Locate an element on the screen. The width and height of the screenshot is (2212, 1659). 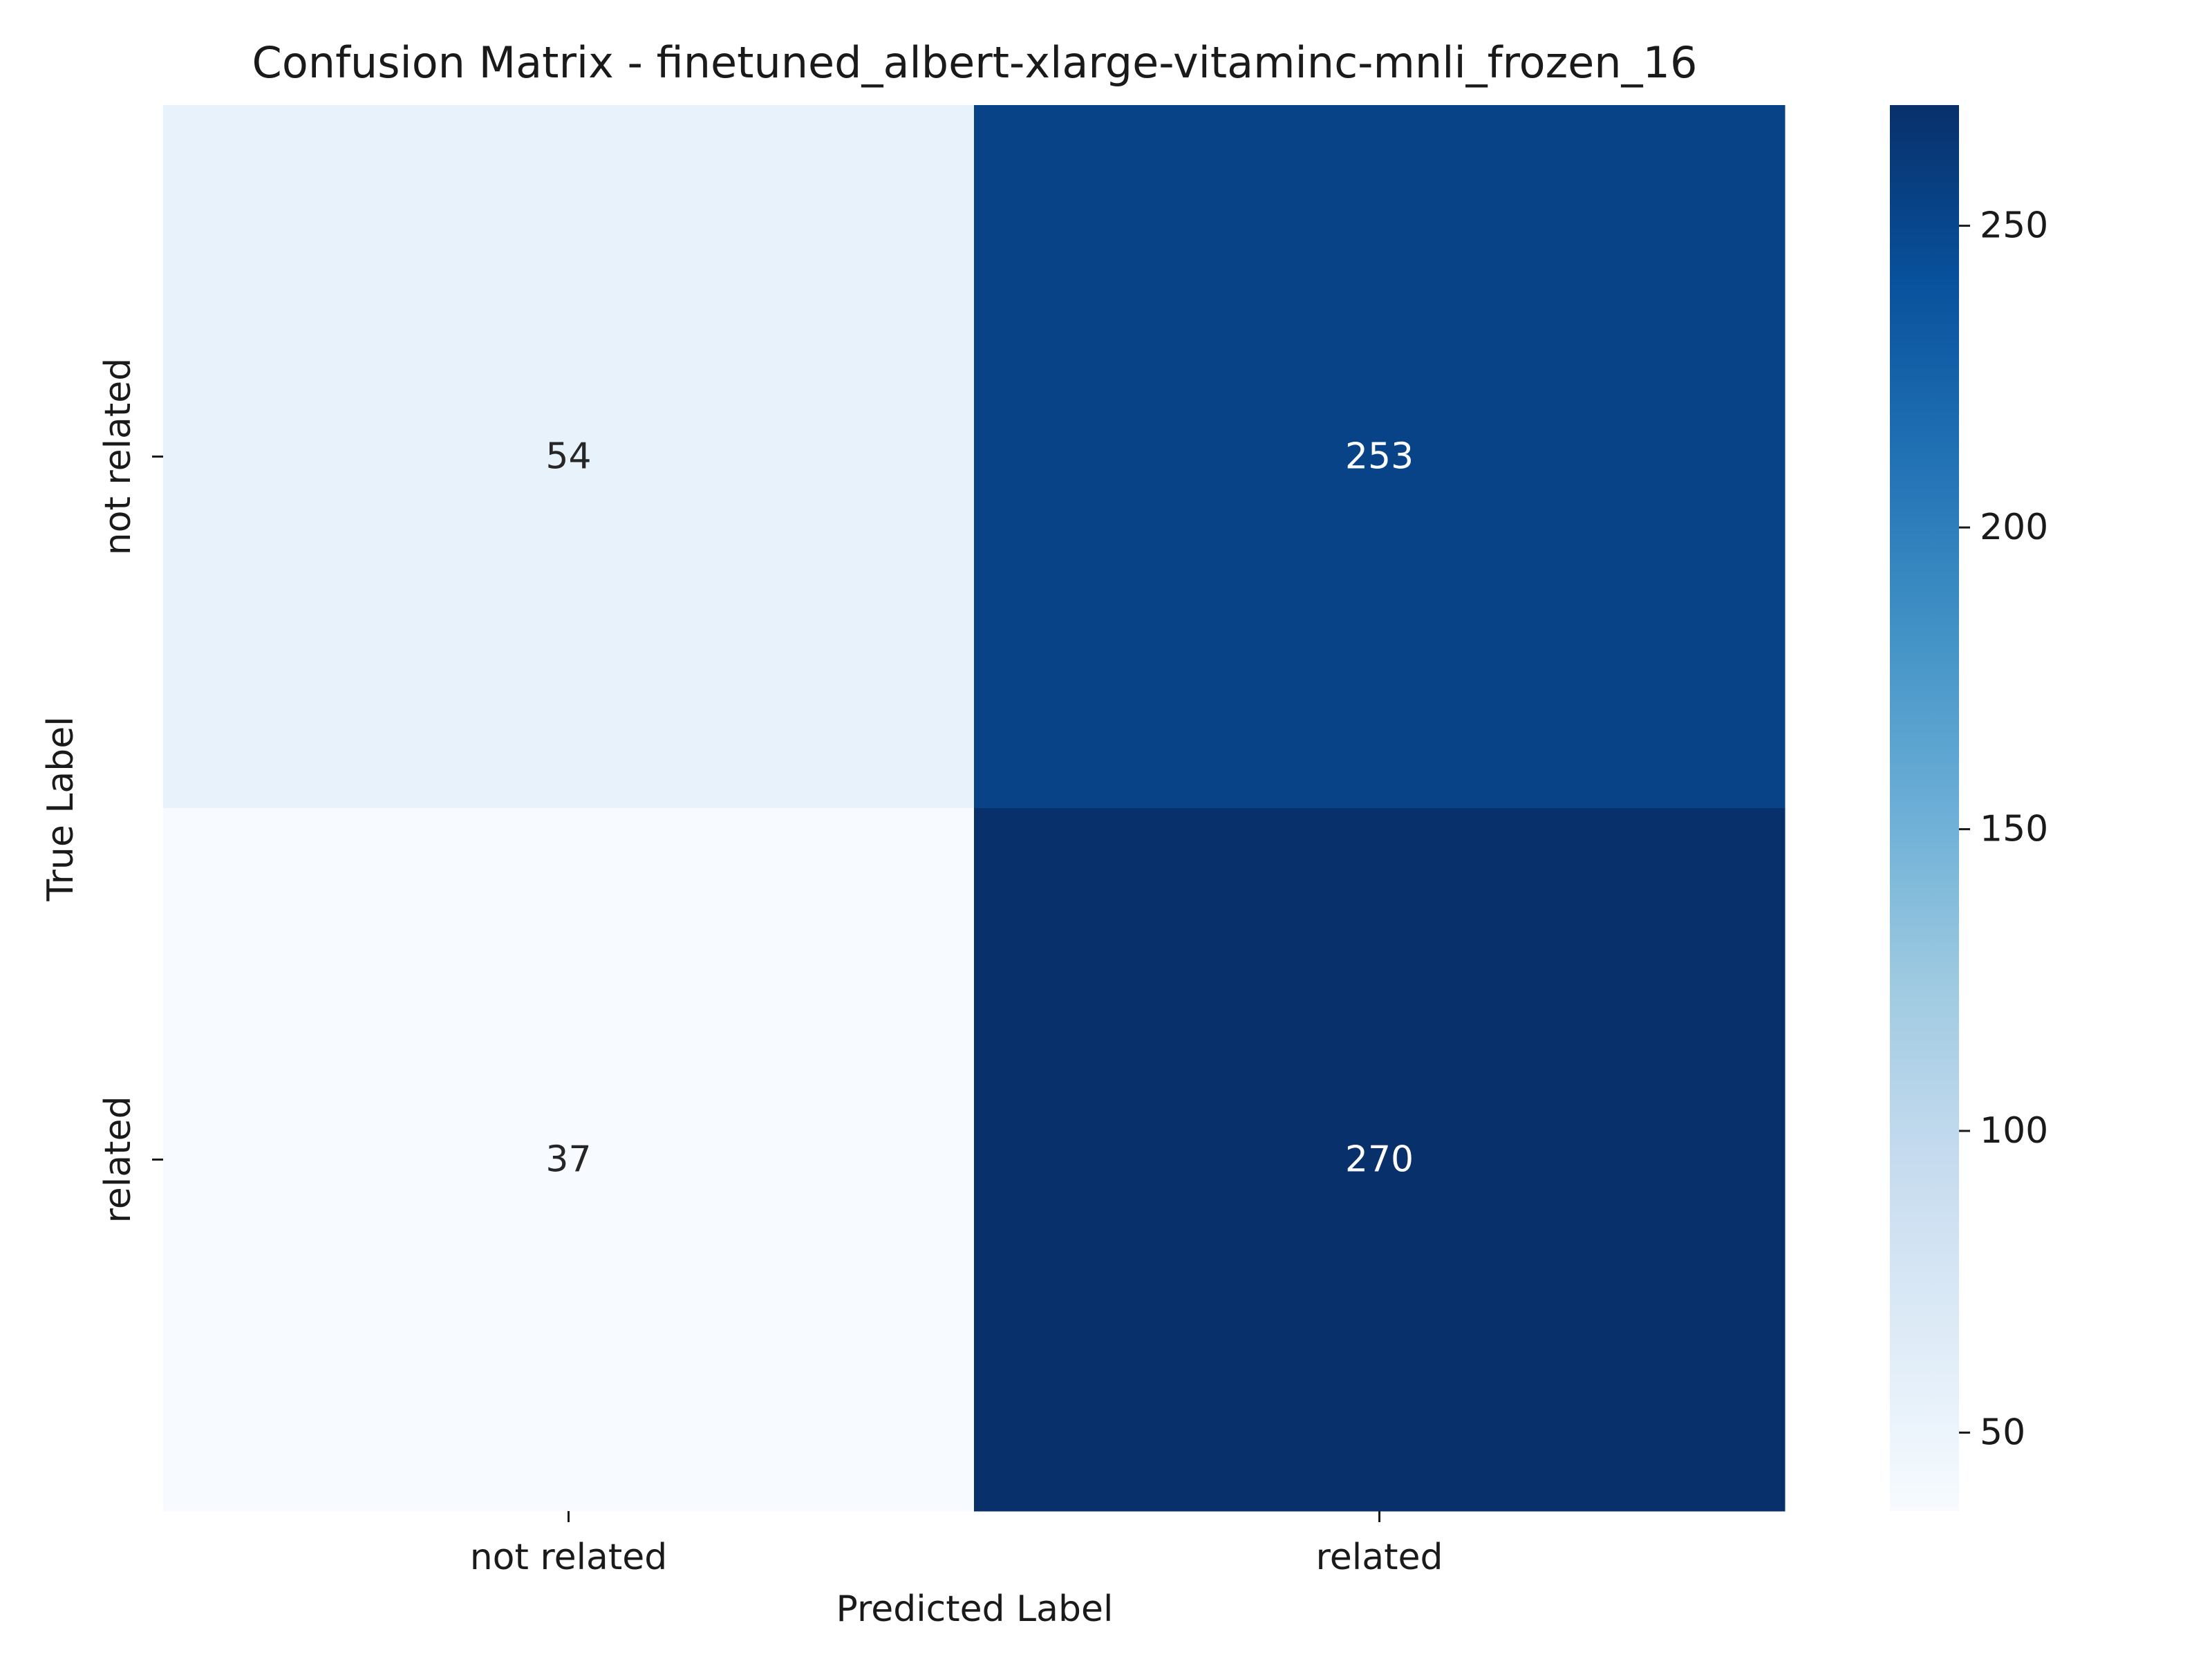
cell-value-label: 253 is located at coordinates (1379, 457).